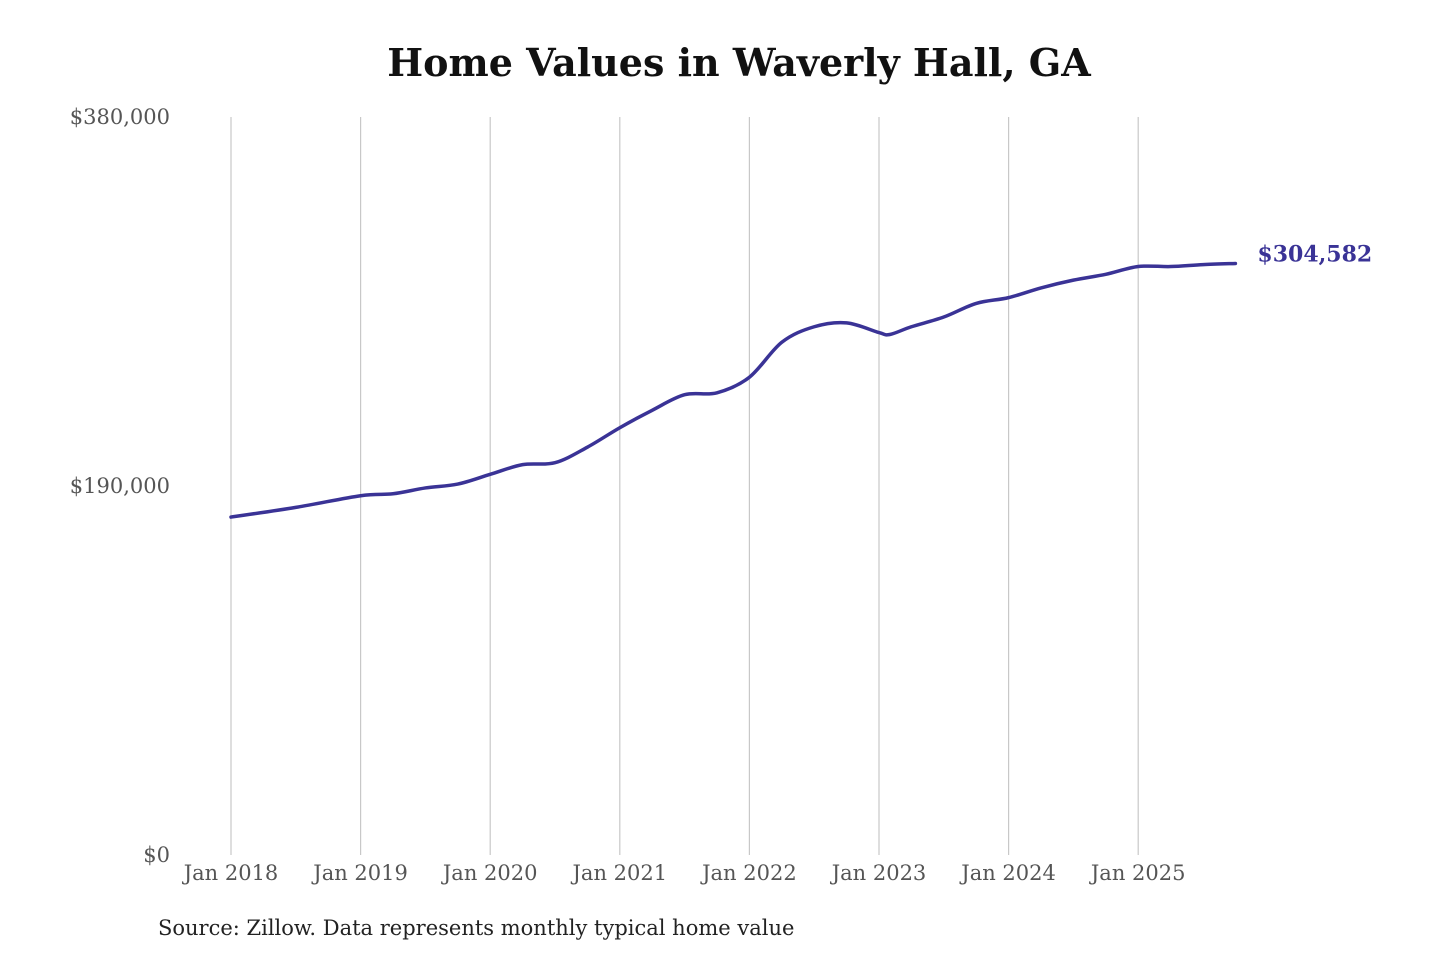 The width and height of the screenshot is (1440, 960). Describe the element at coordinates (156, 855) in the screenshot. I see `y-tick-label: $0` at that location.